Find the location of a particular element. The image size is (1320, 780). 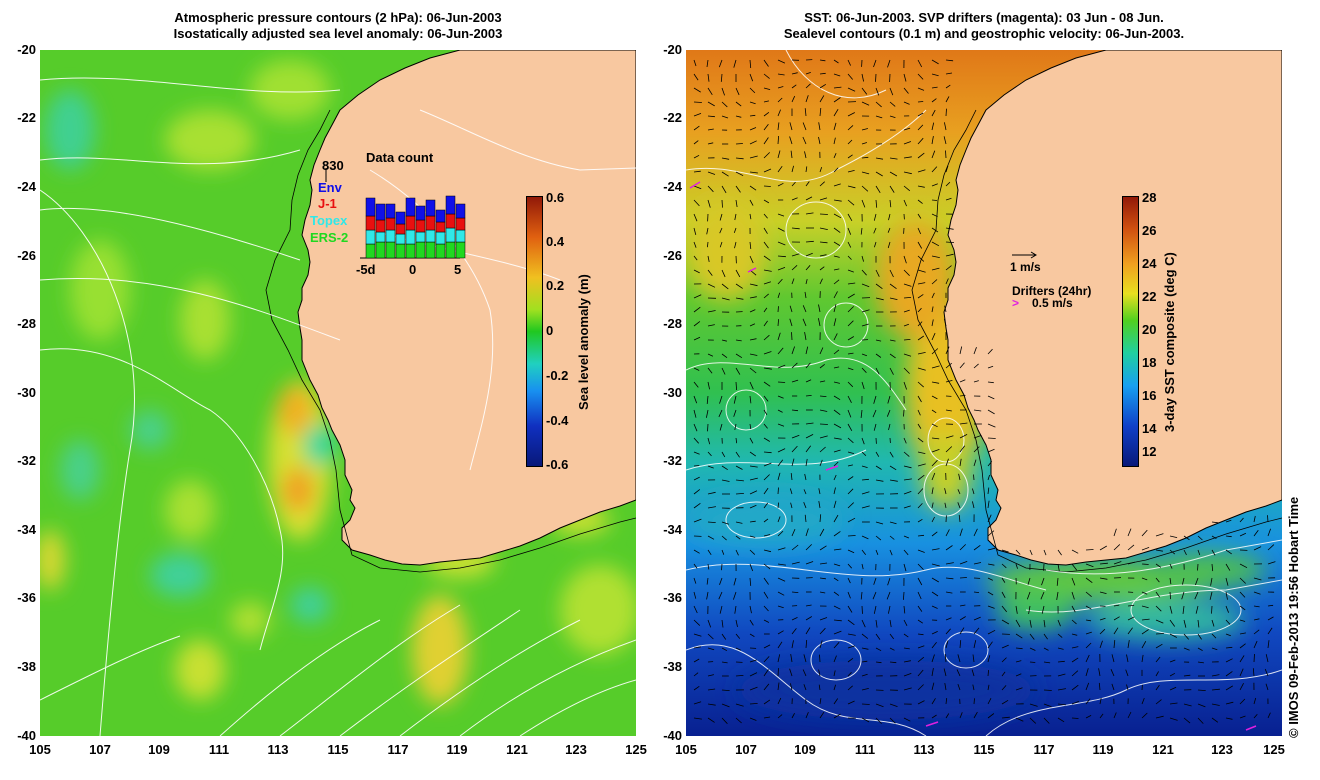

left-lon-tick: 115 is located at coordinates (338, 749).